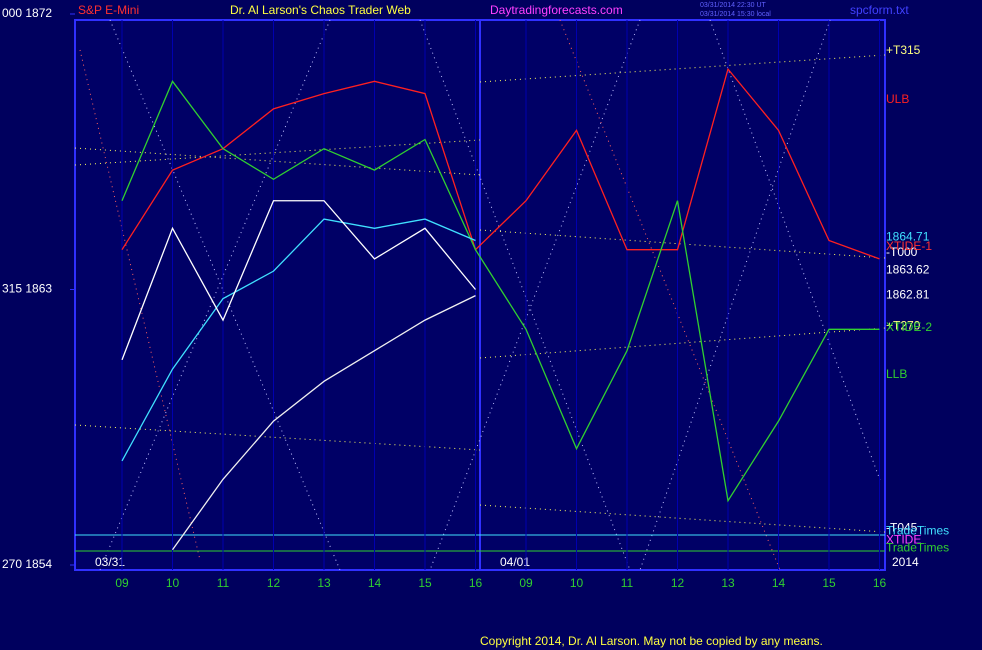 This screenshot has width=982, height=650. What do you see at coordinates (27, 13) in the screenshot?
I see `y-tick-label: 000 1872` at bounding box center [27, 13].